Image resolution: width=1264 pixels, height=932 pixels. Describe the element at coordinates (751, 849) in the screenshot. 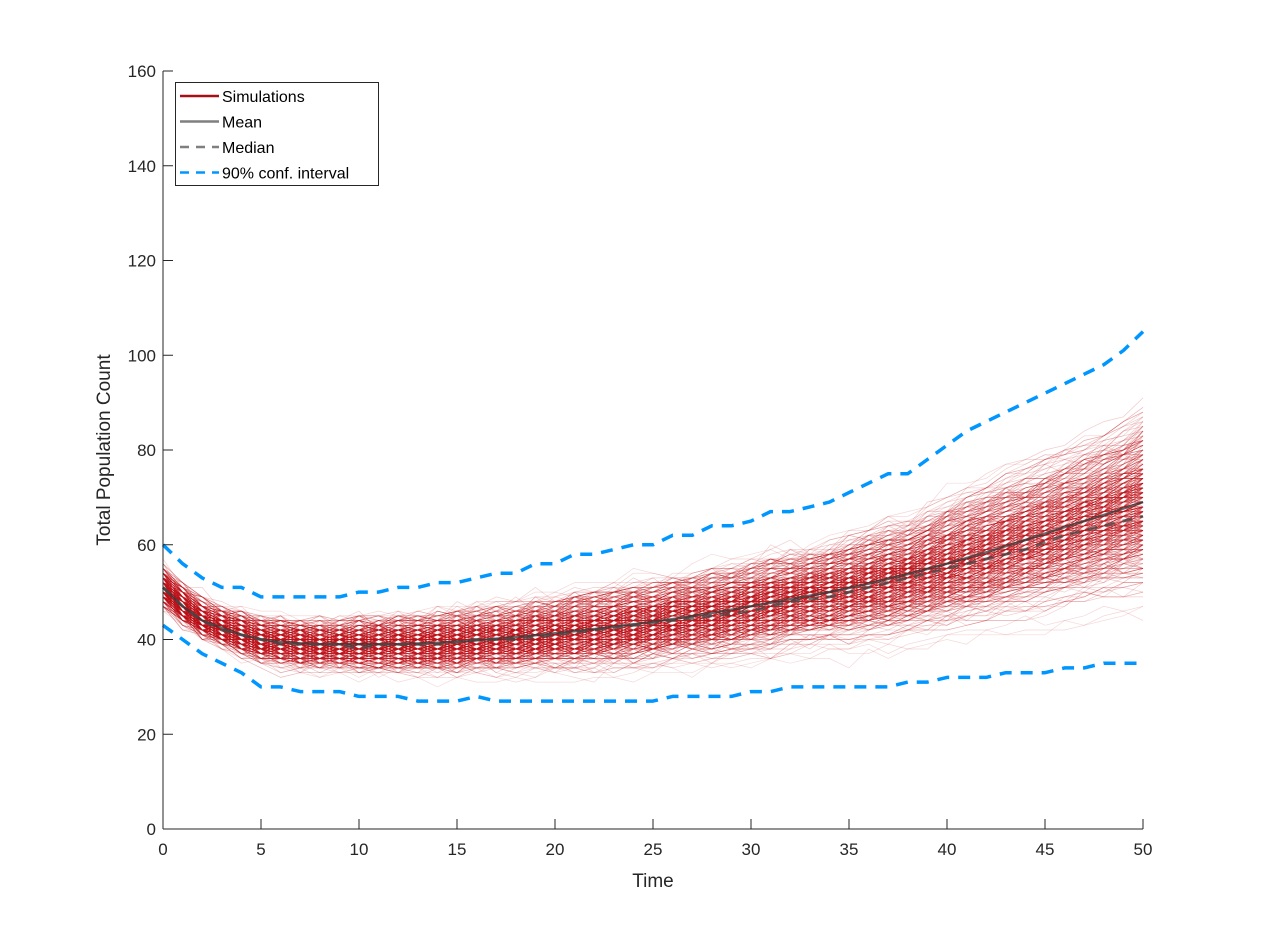

I see `x-tick-label: 30` at that location.